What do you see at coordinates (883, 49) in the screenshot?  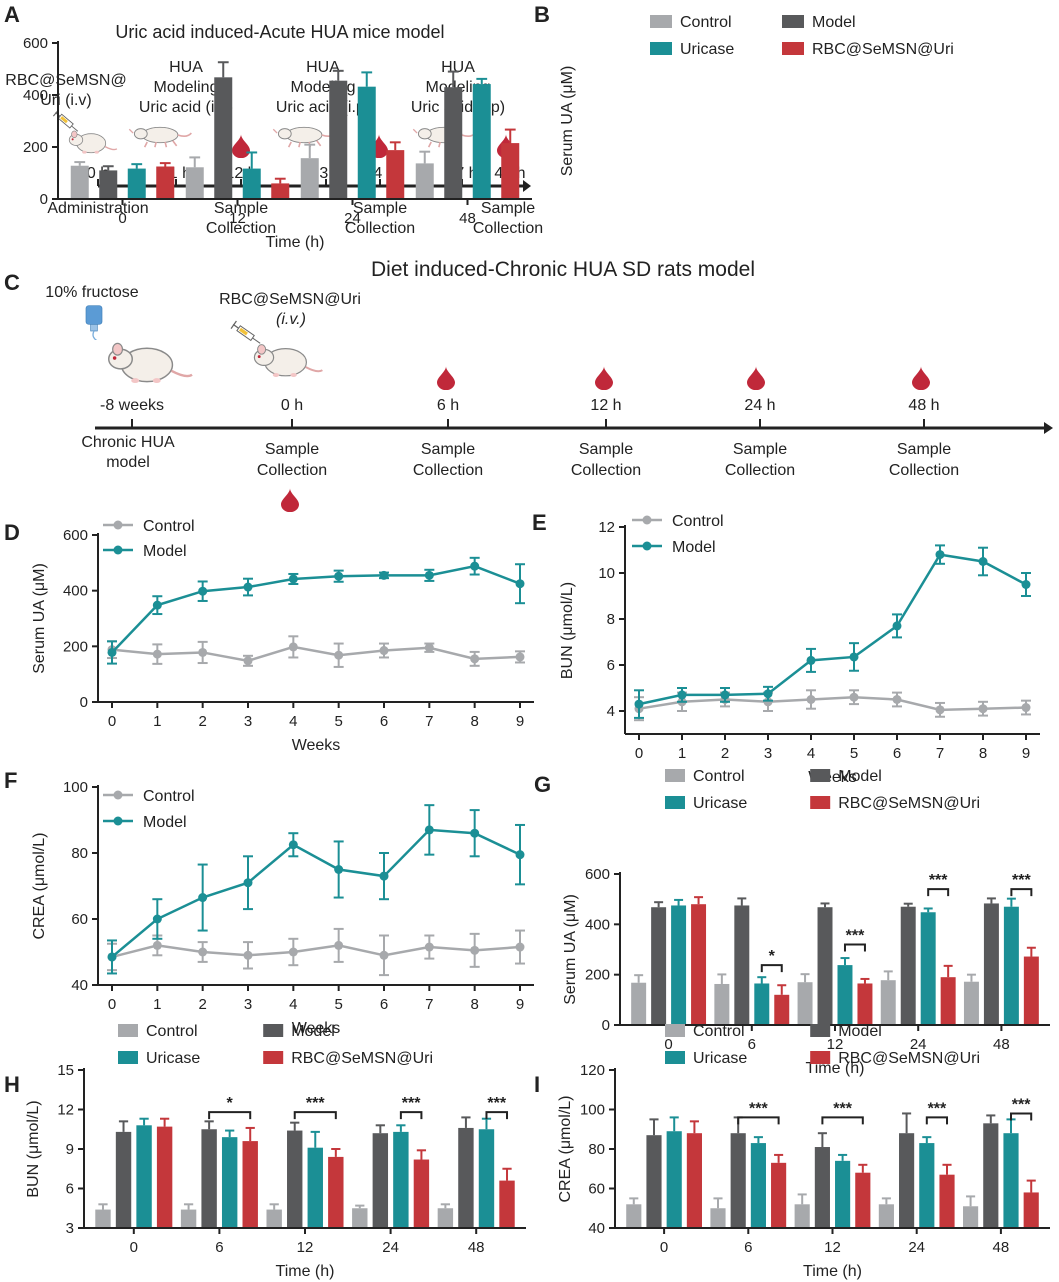 I see `legend-label: RBC@SeMSN@Uri` at bounding box center [883, 49].